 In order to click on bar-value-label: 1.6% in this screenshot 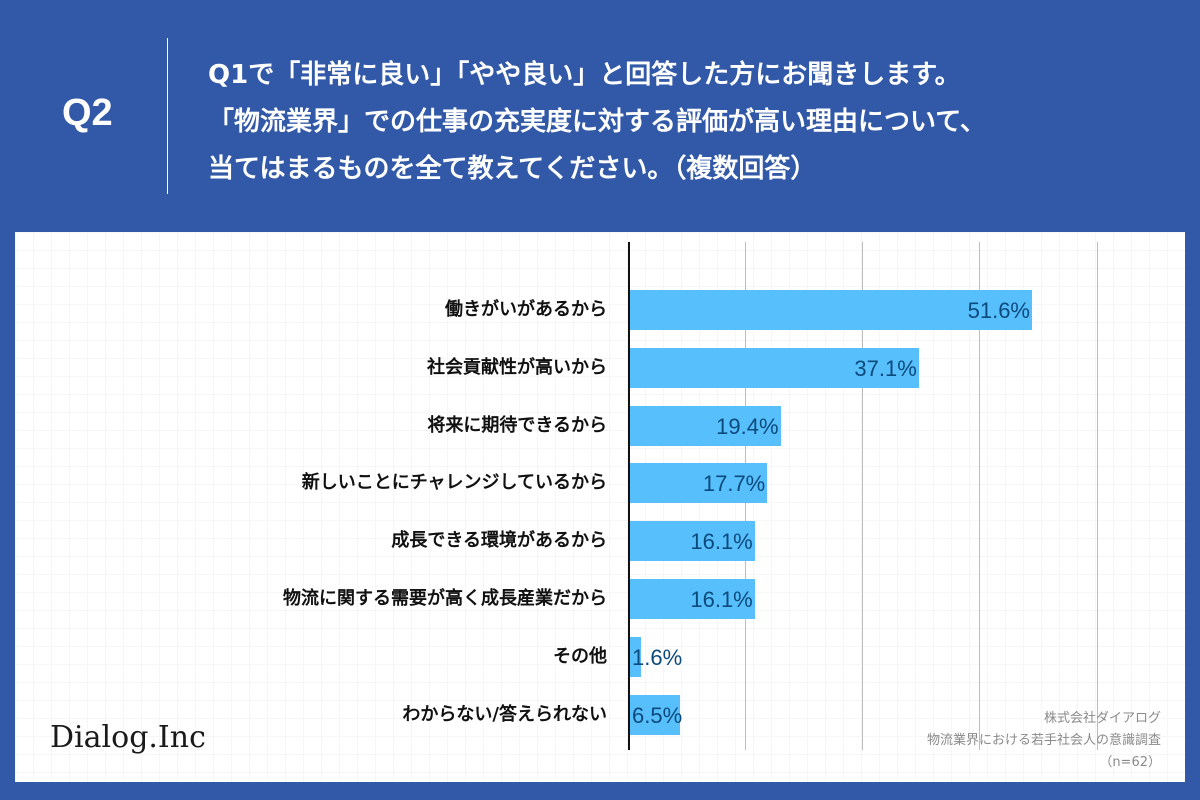, I will do `click(657, 657)`.